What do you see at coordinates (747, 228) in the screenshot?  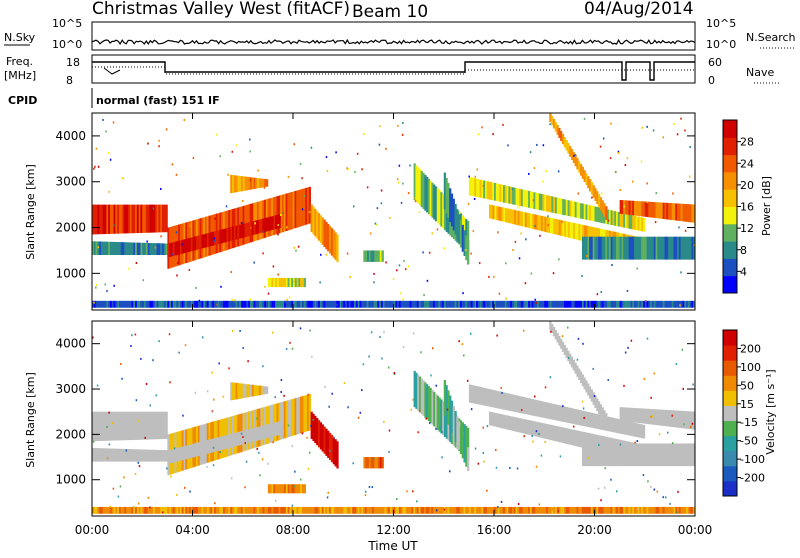 I see `colorbar-tick-label: 12` at bounding box center [747, 228].